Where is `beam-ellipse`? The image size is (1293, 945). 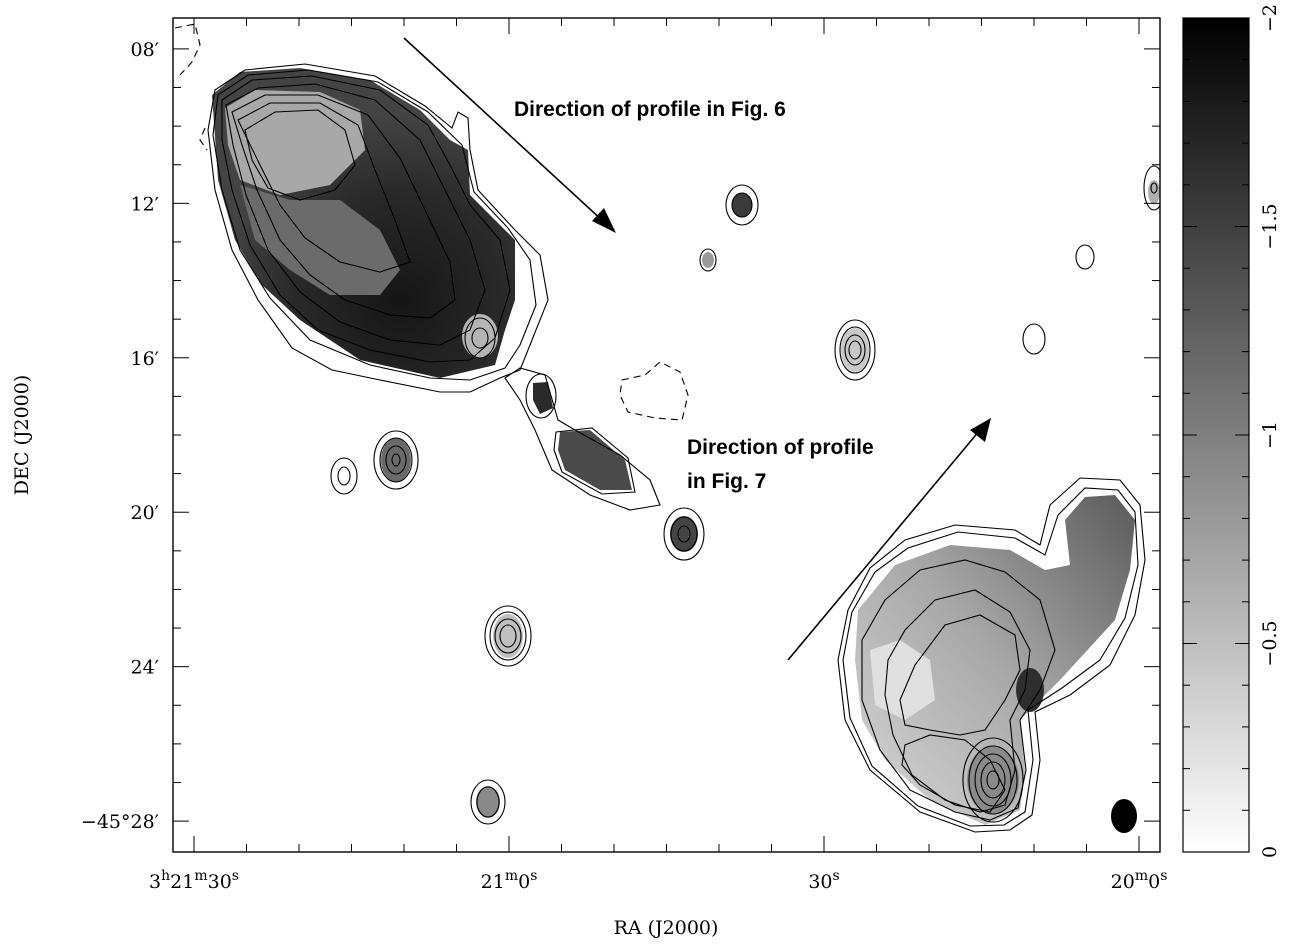 beam-ellipse is located at coordinates (1124, 816).